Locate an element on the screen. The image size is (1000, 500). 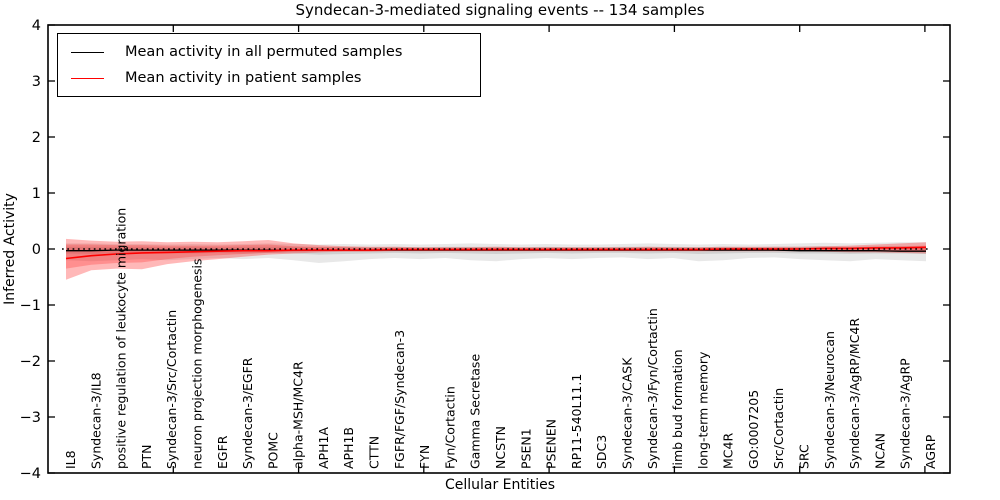
x-category-label: APH1A is located at coordinates (323, 448).